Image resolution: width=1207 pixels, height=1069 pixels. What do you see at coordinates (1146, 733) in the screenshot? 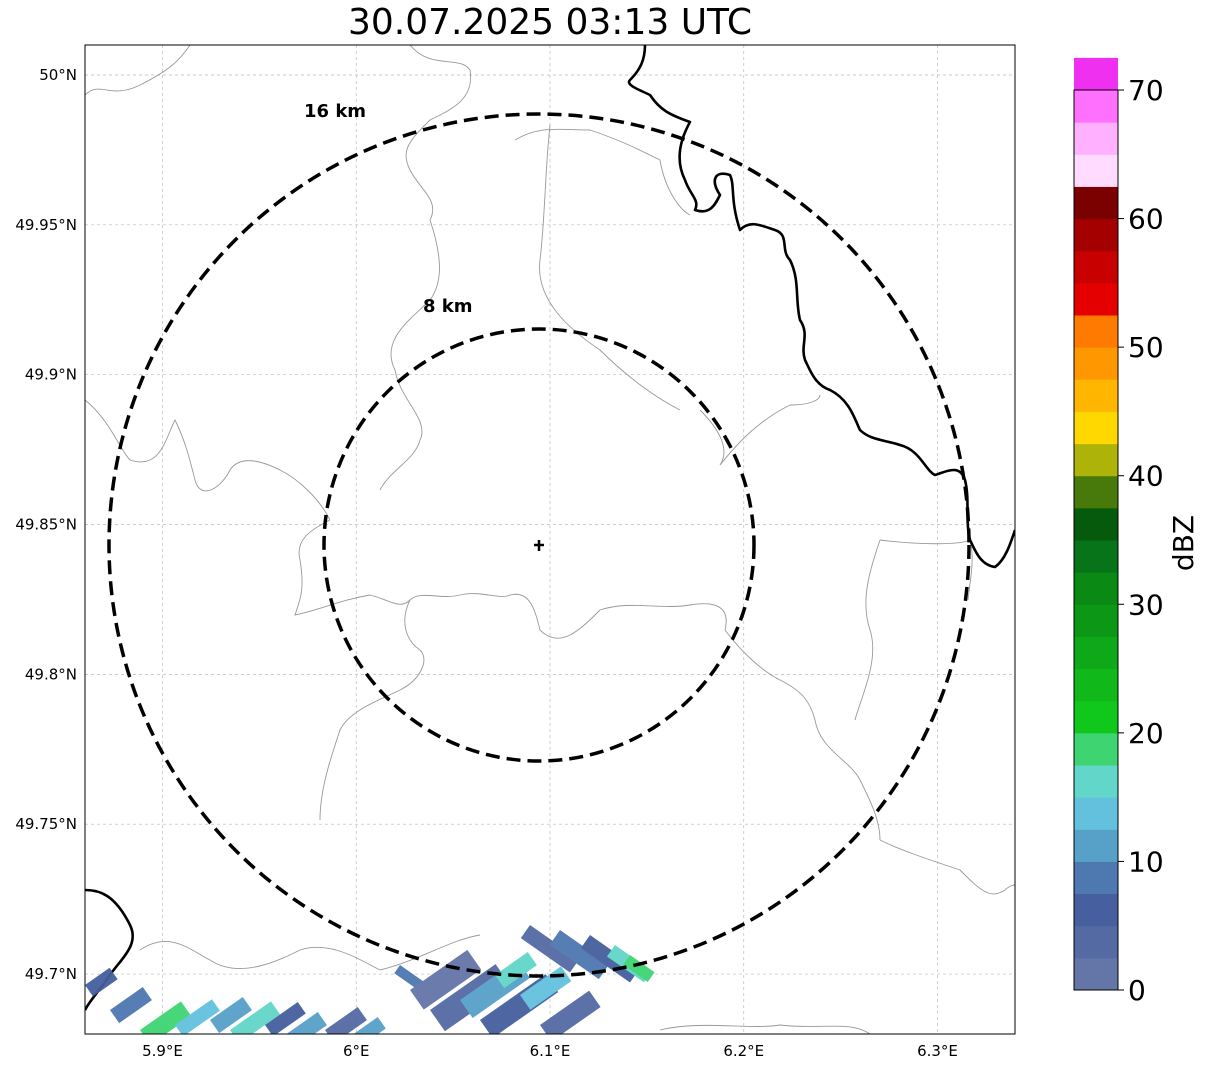
I see `colorbar-tick-label: 20` at bounding box center [1146, 733].